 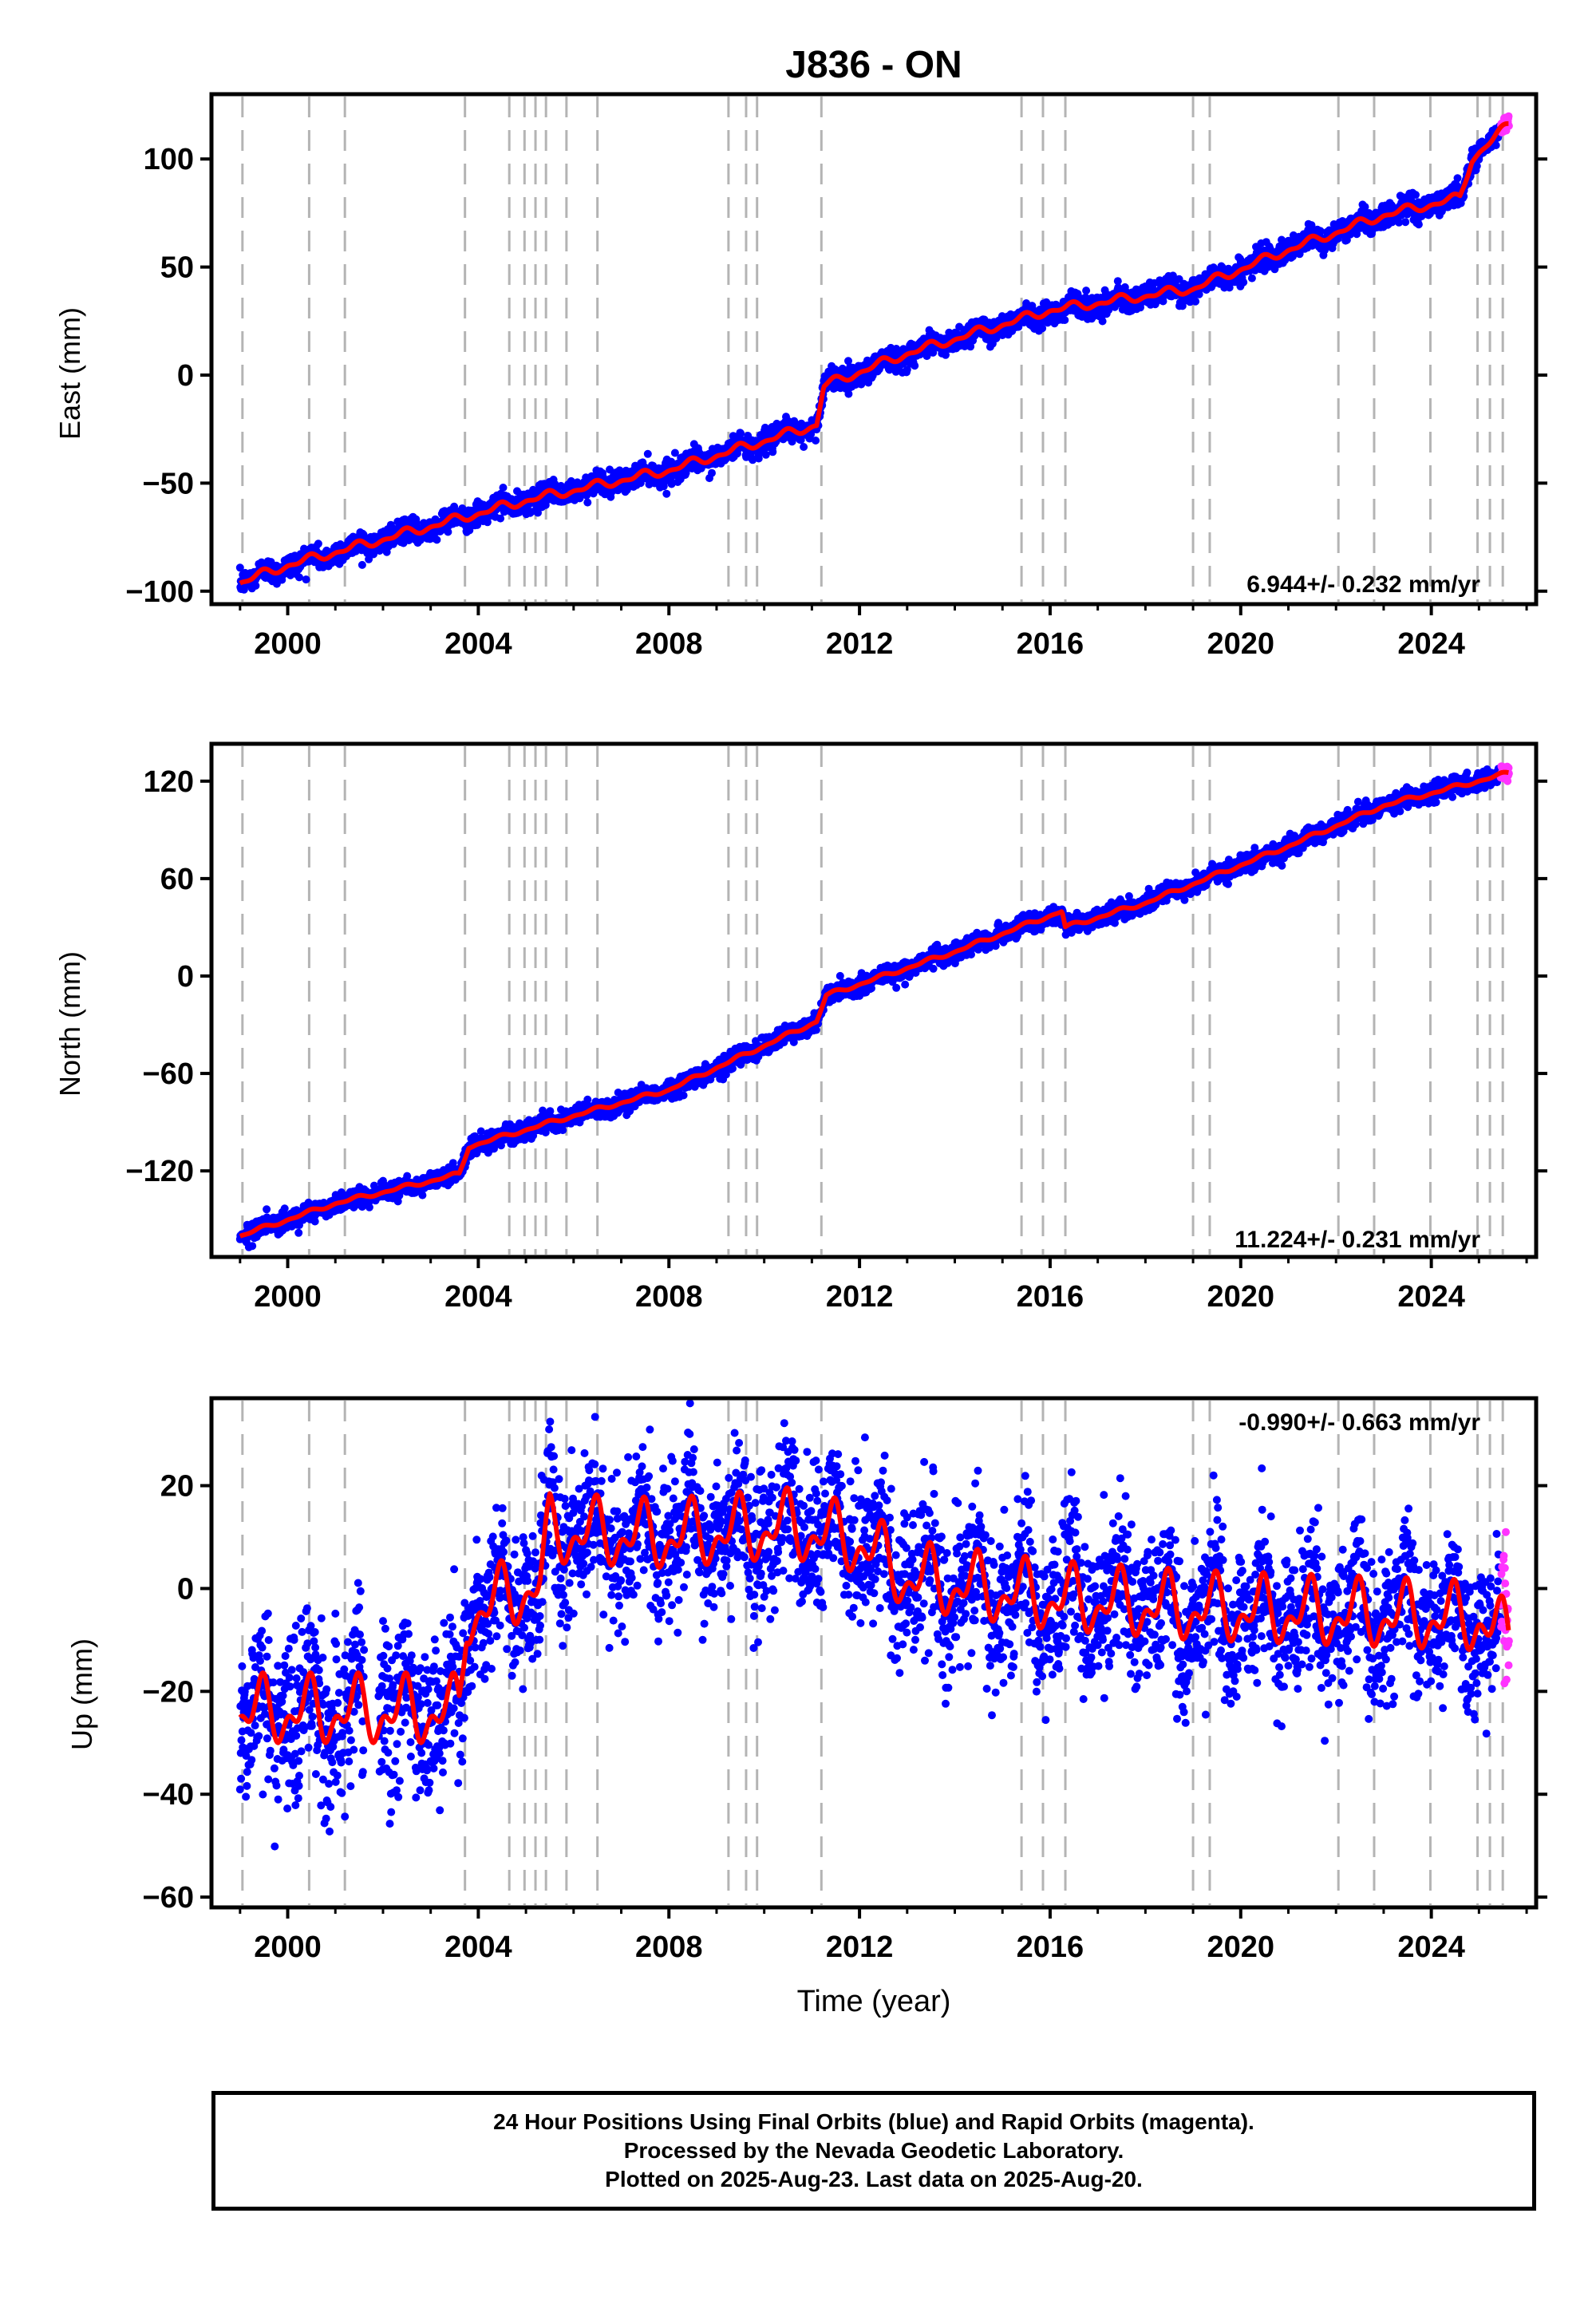 What do you see at coordinates (288, 644) in the screenshot?
I see `east-xtick-label-0: 2000` at bounding box center [288, 644].